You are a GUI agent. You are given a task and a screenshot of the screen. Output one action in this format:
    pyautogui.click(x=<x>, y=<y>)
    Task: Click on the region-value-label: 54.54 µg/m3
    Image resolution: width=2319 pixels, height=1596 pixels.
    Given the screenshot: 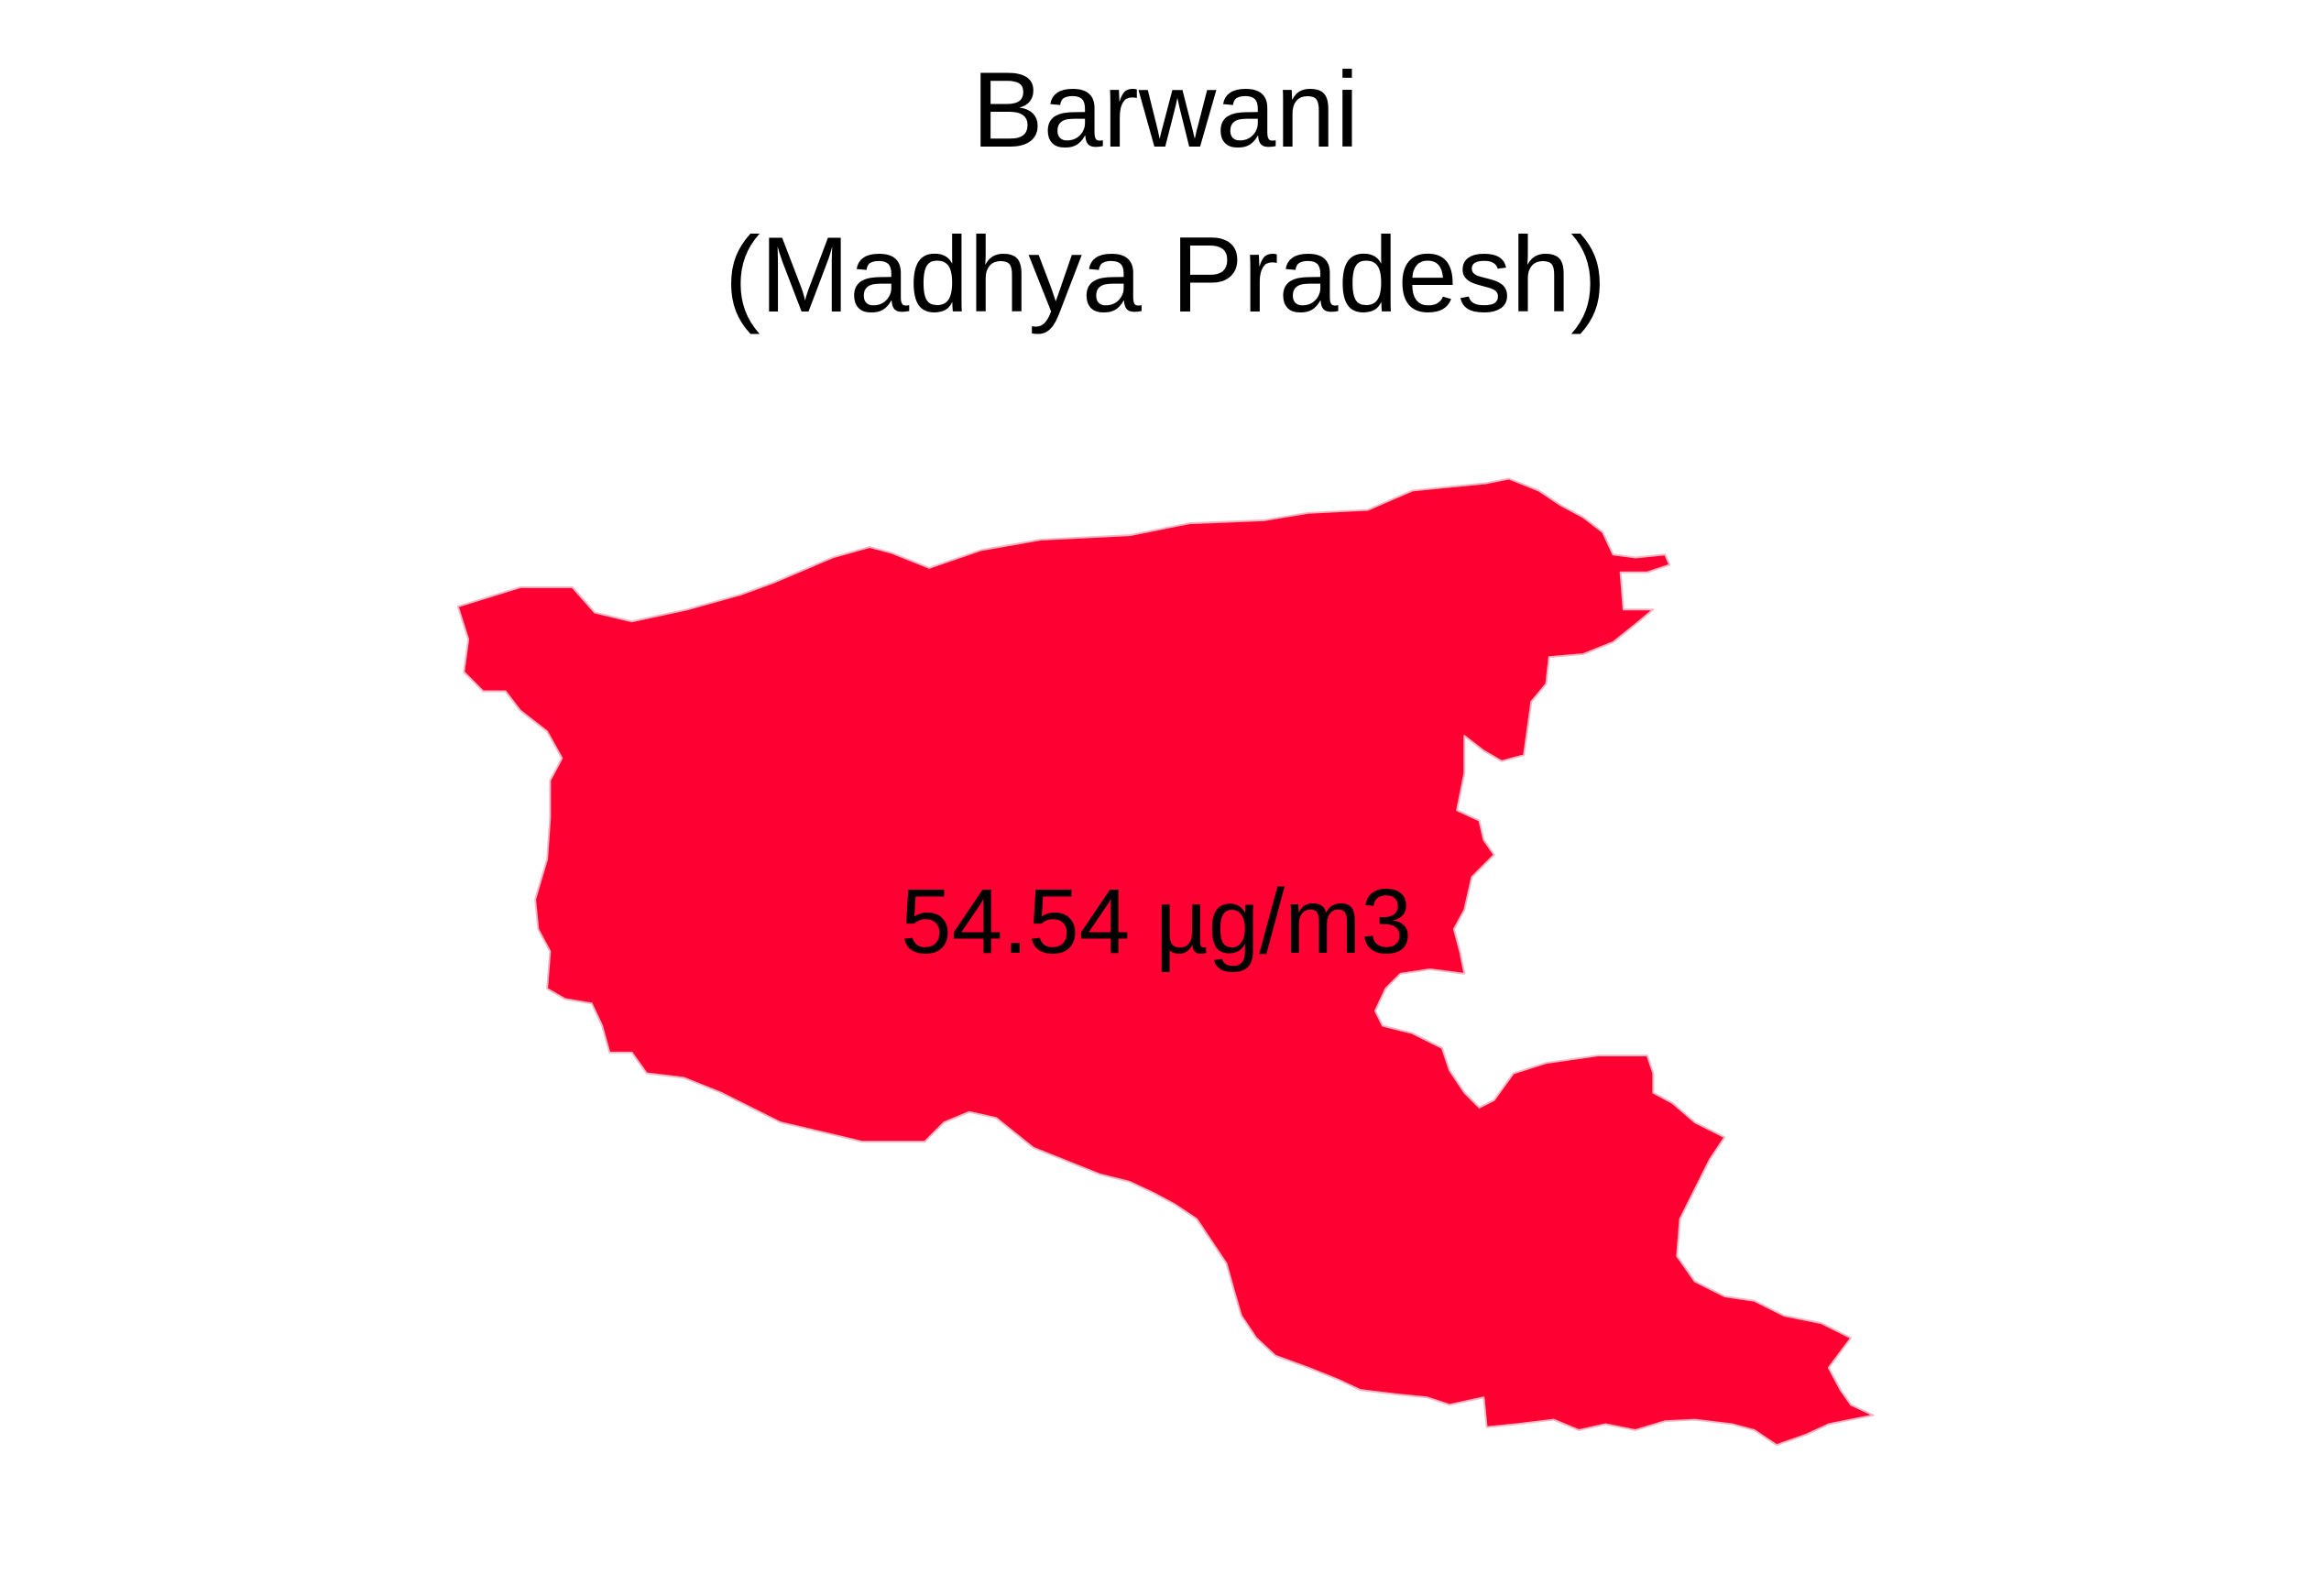 What is the action you would take?
    pyautogui.click(x=1157, y=921)
    